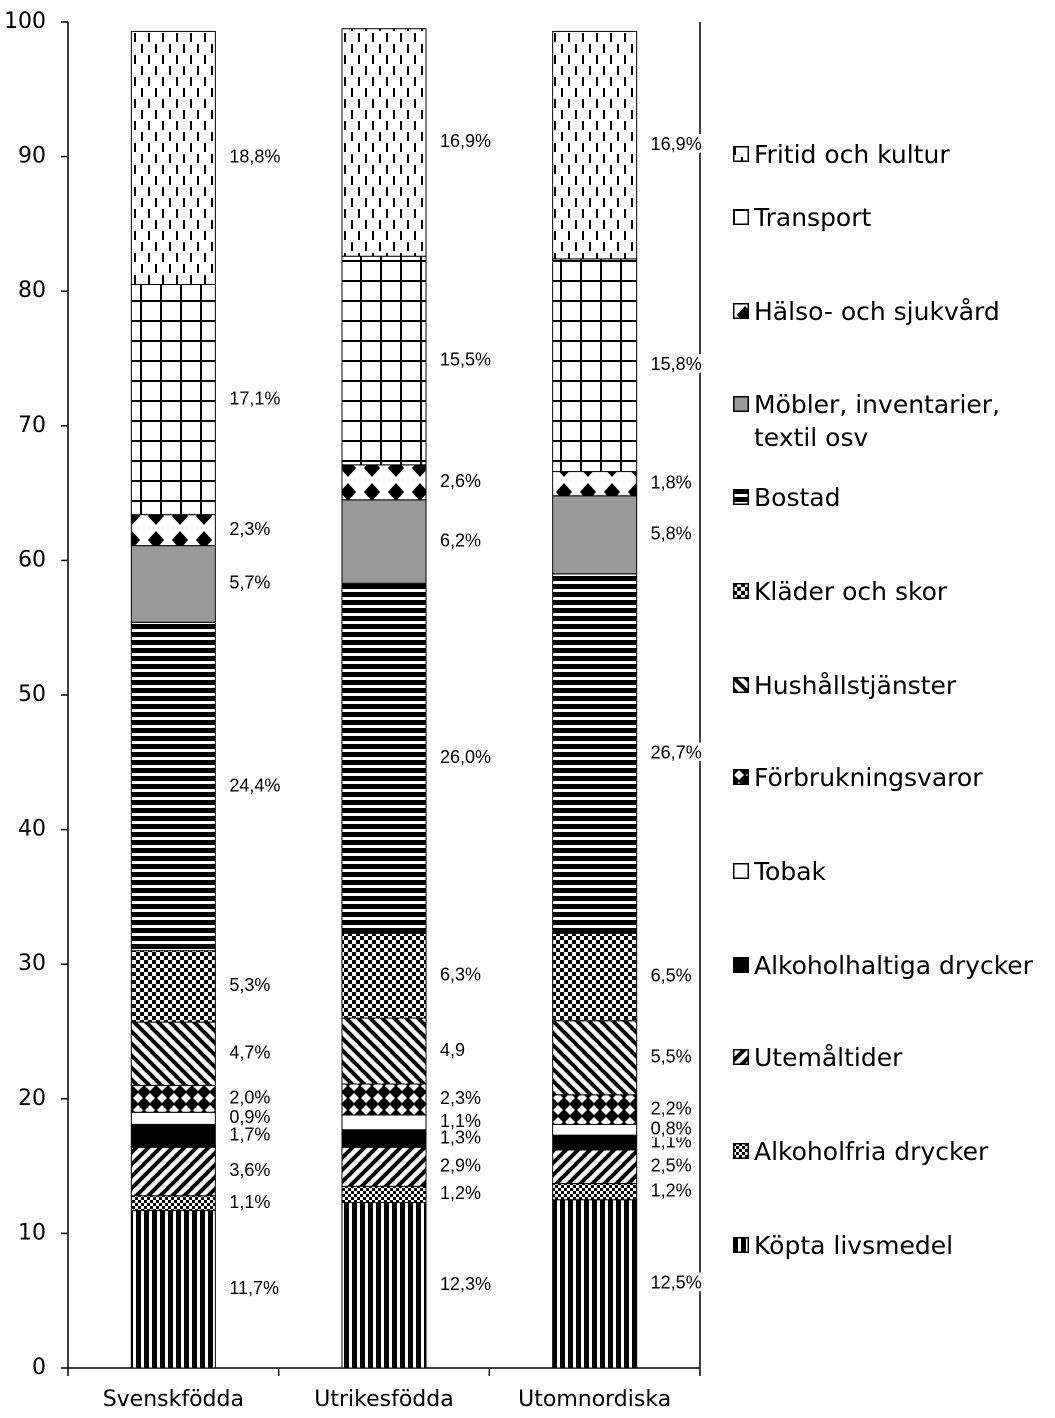 This screenshot has height=1418, width=1055. Describe the element at coordinates (249, 1117) in the screenshot. I see `value-label: 0,9%` at that location.